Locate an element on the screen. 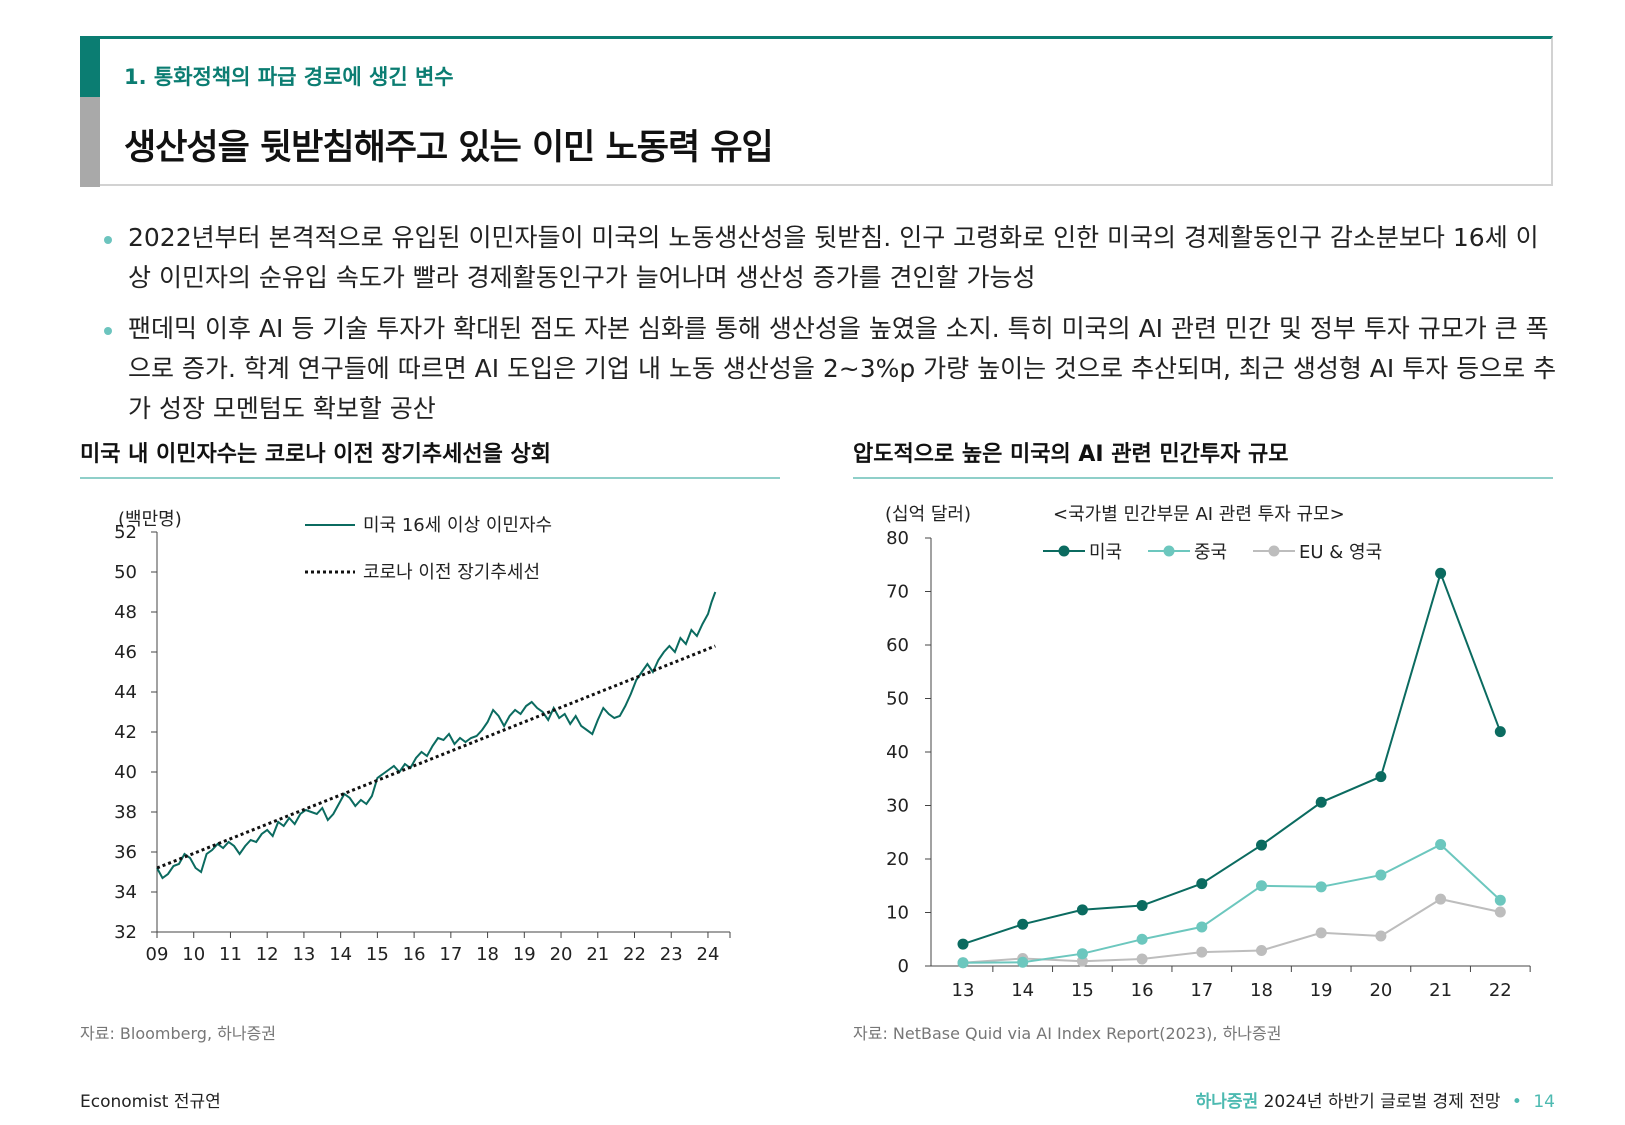 The height and width of the screenshot is (1125, 1625). legend-label: 미국 is located at coordinates (1105, 552).